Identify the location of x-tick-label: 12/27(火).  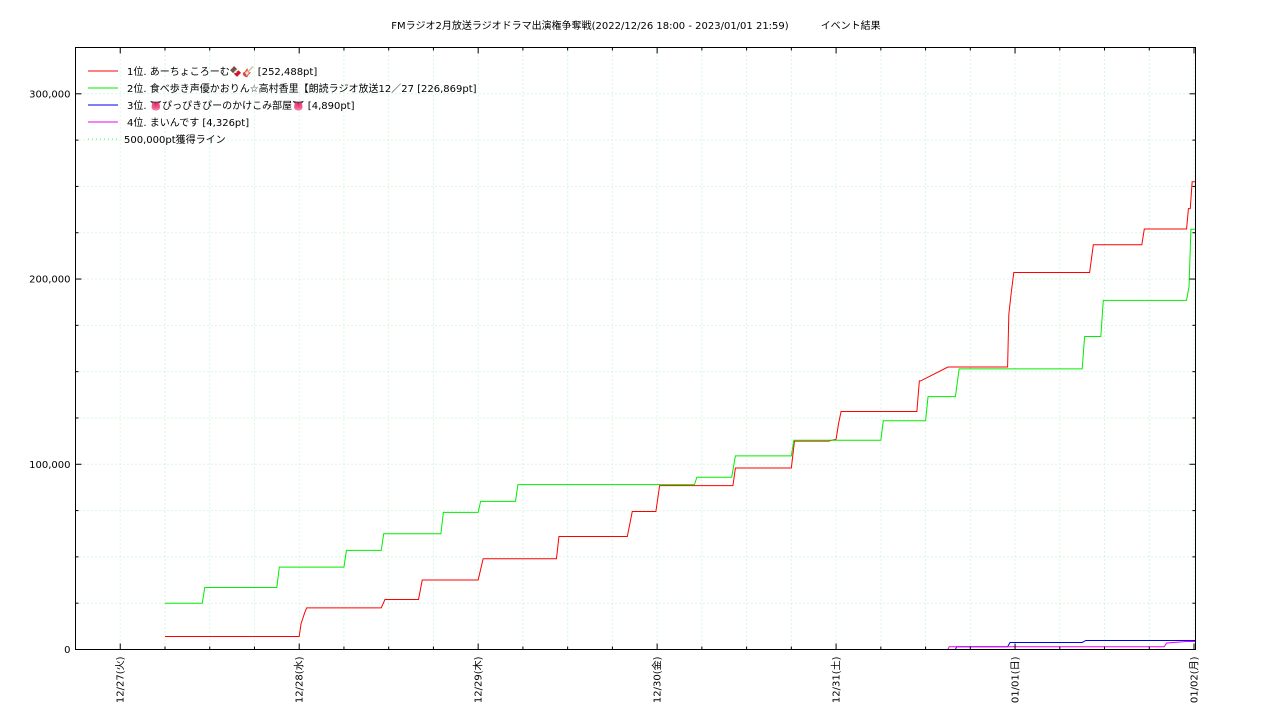
(121, 679).